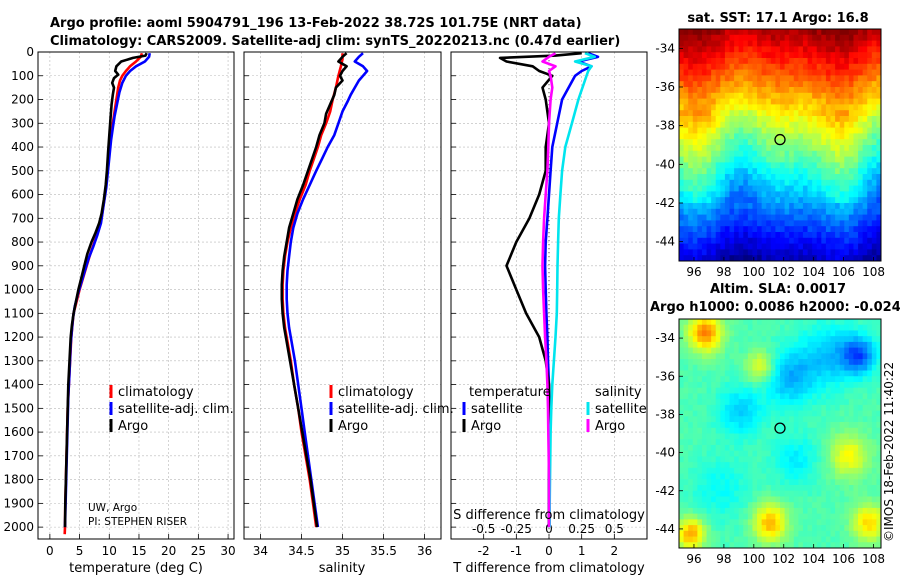 This screenshot has width=900, height=584. I want to click on depth-tick-label: 800, so click(22, 242).